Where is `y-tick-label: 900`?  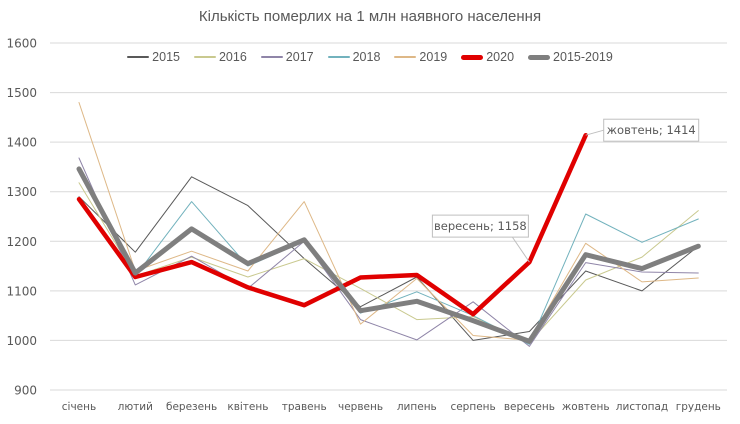
y-tick-label: 900 is located at coordinates (25, 391).